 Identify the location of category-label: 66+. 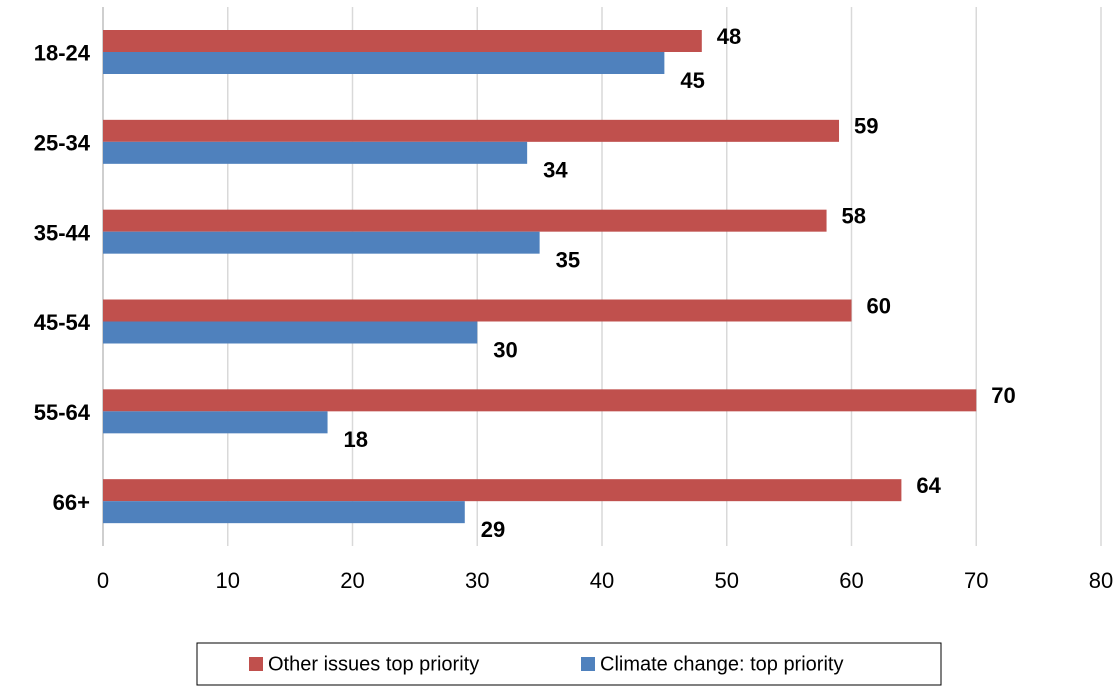
(71, 502).